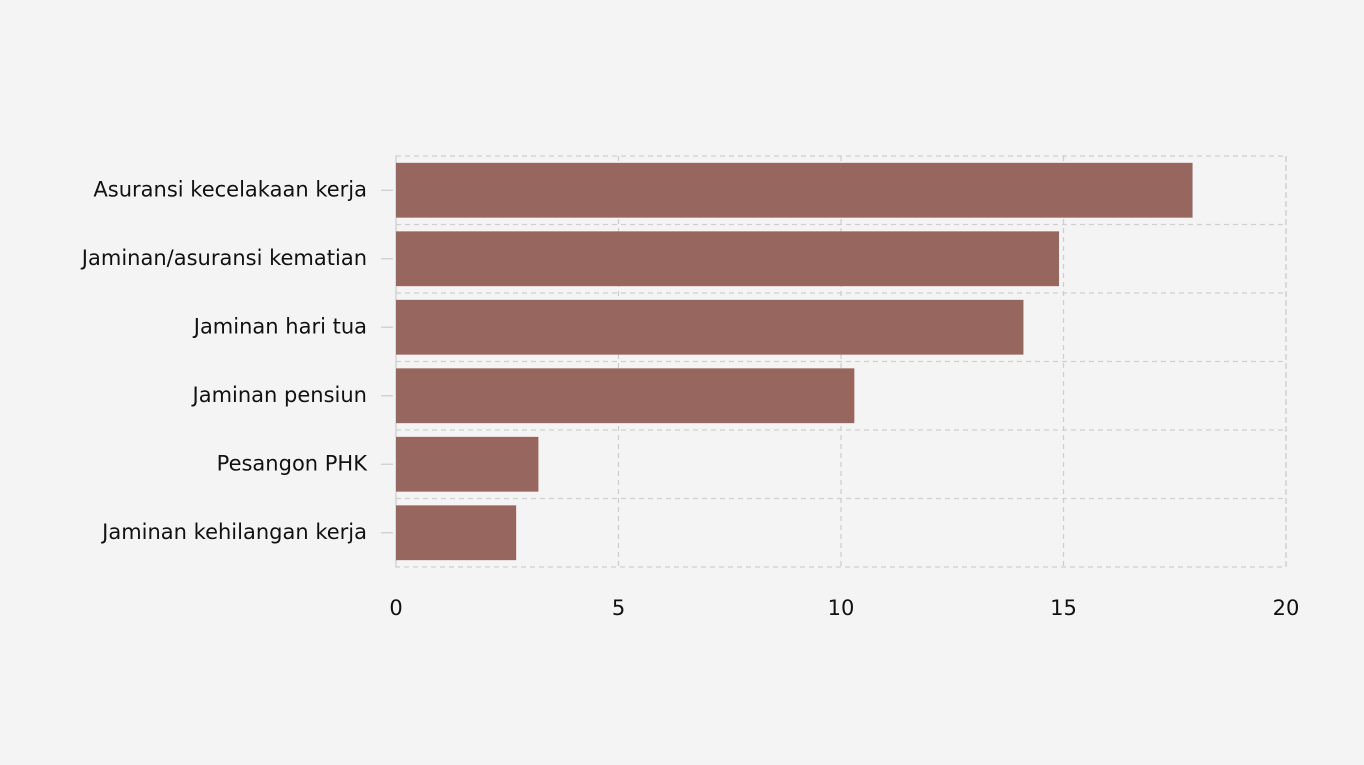  Describe the element at coordinates (293, 463) in the screenshot. I see `y-tick-label: Pesangon PHK` at that location.